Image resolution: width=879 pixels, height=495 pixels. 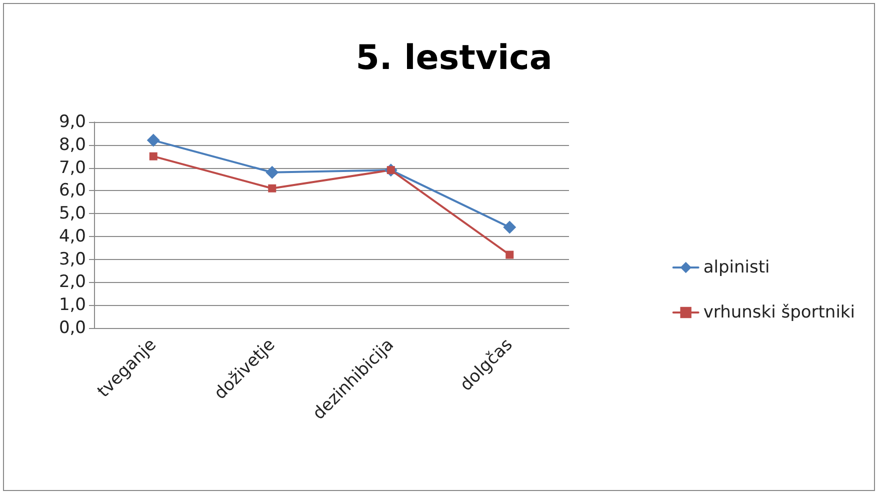 What do you see at coordinates (72, 168) in the screenshot?
I see `y-tick-label: 7,0` at bounding box center [72, 168].